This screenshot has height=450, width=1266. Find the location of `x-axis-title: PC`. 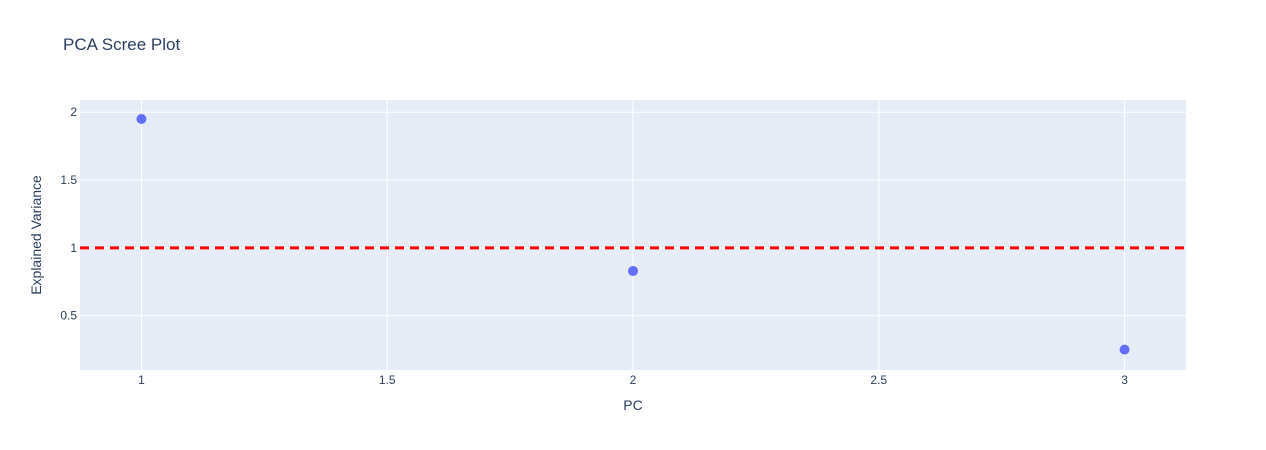

x-axis-title: PC is located at coordinates (632, 405).